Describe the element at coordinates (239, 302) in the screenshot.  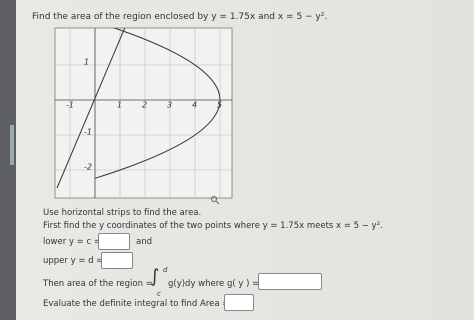
I see `area-input` at that location.